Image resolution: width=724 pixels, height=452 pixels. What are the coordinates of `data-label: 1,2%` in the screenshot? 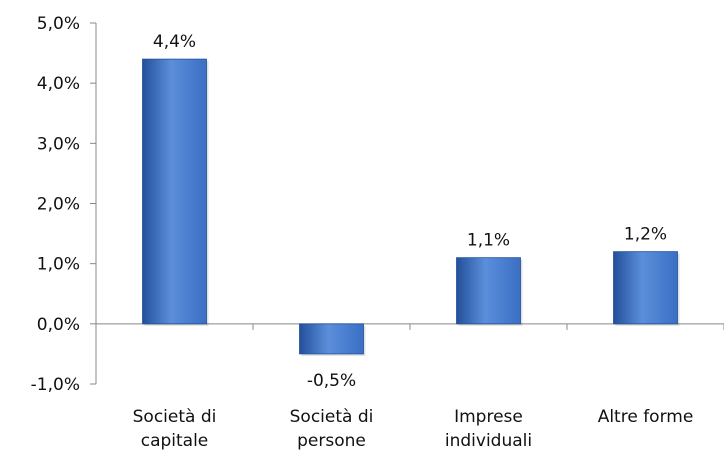 It's located at (645, 235).